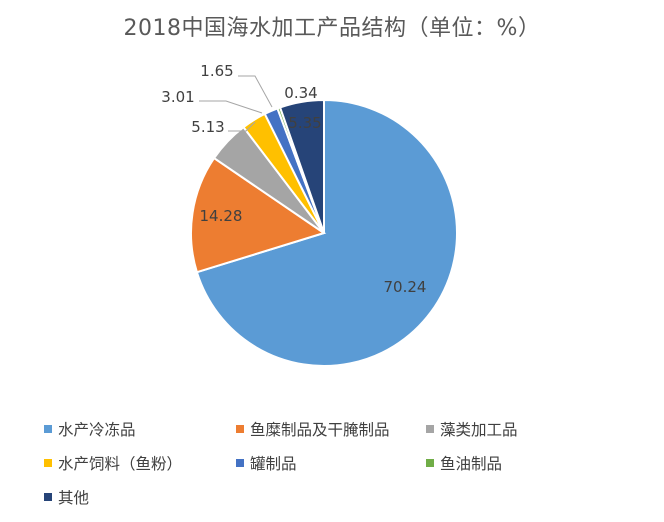 Image resolution: width=664 pixels, height=522 pixels. What do you see at coordinates (320, 430) in the screenshot?
I see `legend-label: 鱼糜制品及干腌制品` at bounding box center [320, 430].